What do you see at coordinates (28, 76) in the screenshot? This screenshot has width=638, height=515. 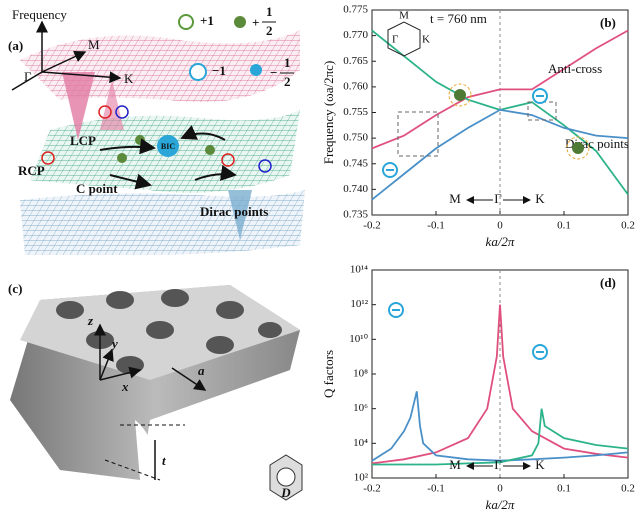 I see `k-label: Γ` at bounding box center [28, 76].